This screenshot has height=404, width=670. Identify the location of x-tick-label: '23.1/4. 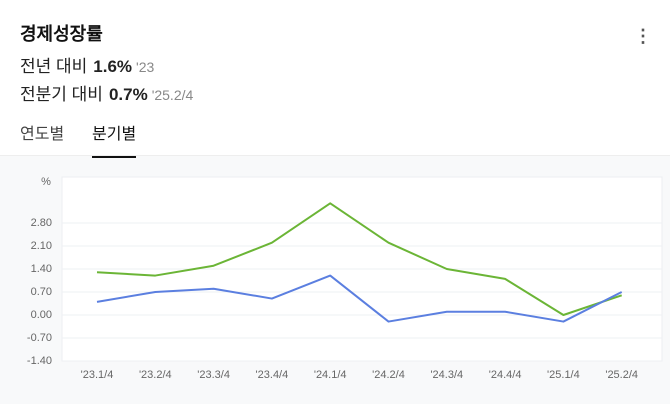
(97, 375).